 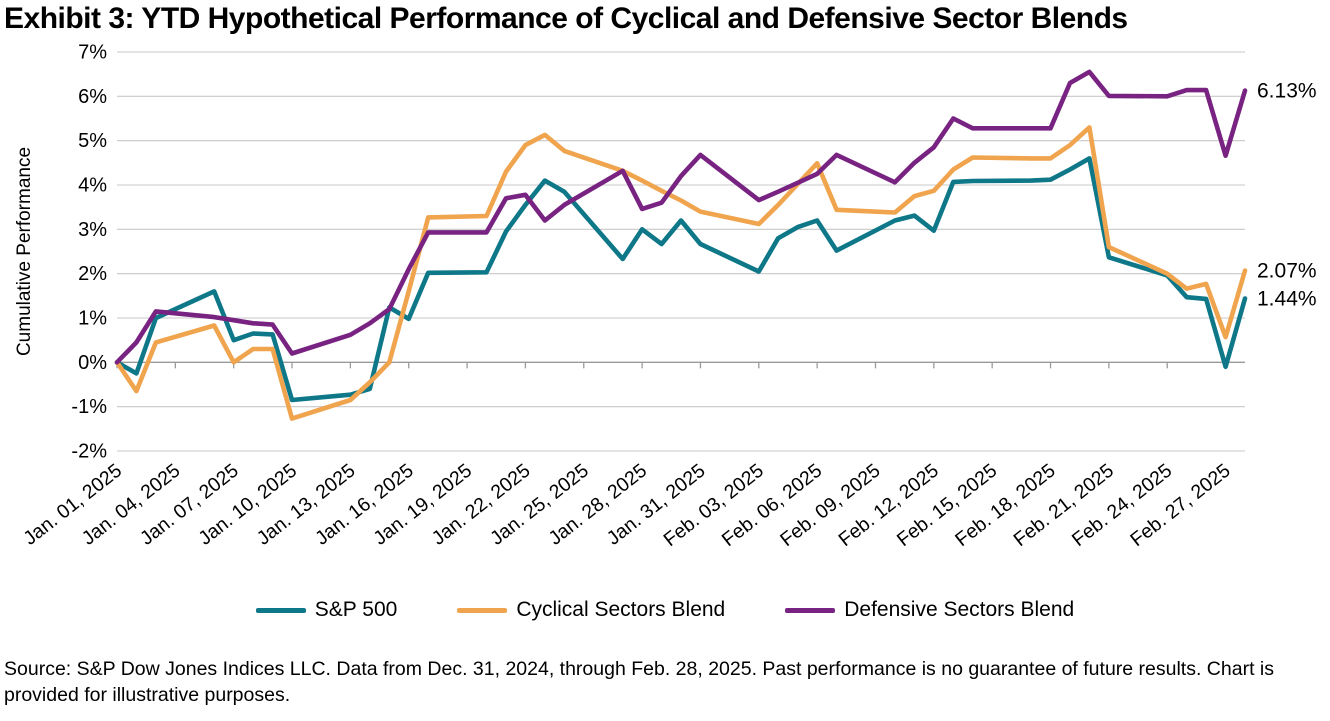 I want to click on legend-item-sp500: S&P 500, so click(x=326, y=610).